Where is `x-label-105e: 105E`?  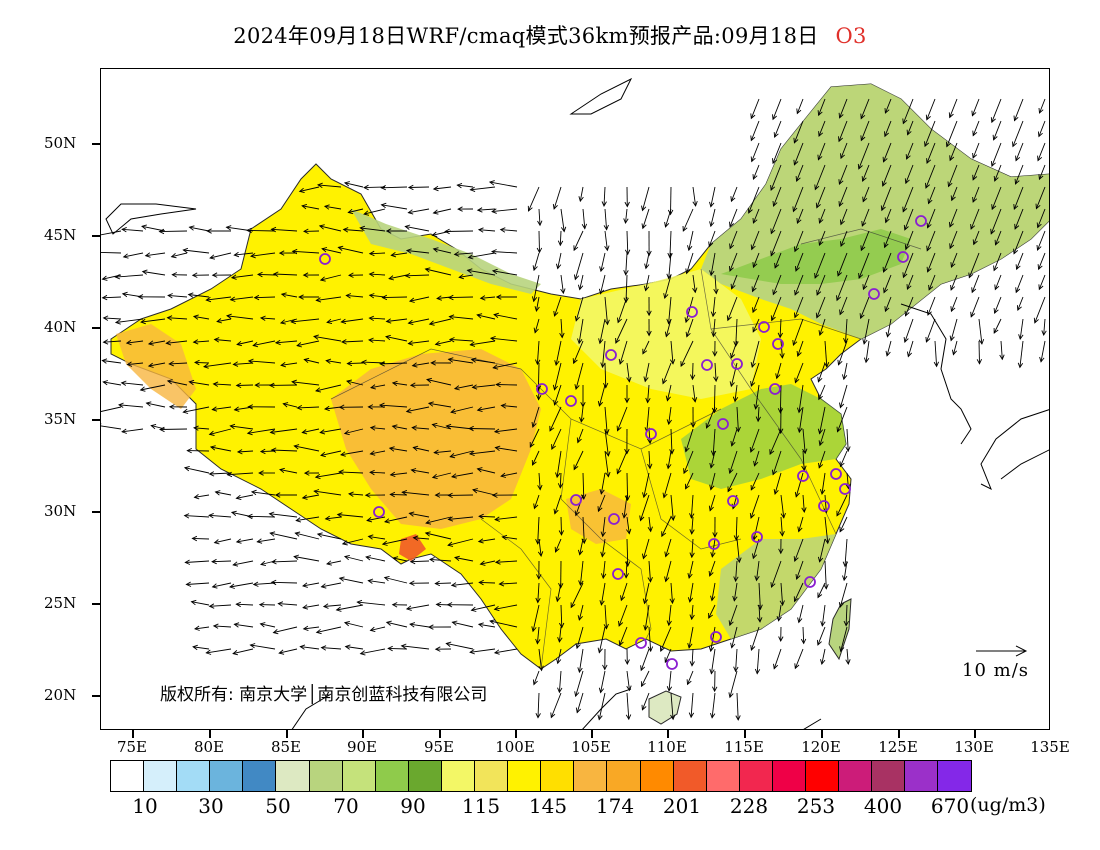 x-label-105e: 105E is located at coordinates (591, 747).